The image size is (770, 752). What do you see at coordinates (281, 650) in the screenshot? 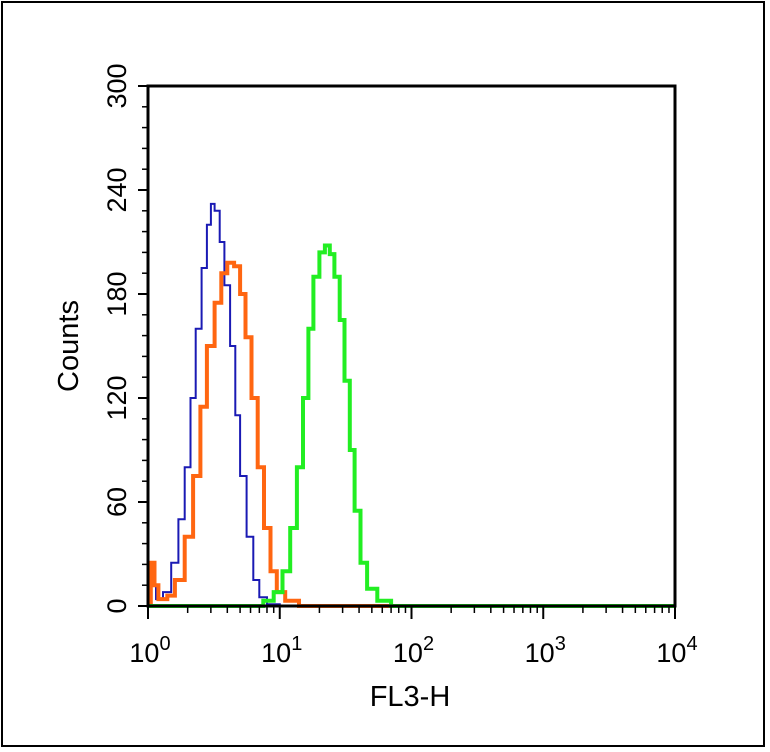
I see `x-tick-label: 10¹` at bounding box center [281, 650].